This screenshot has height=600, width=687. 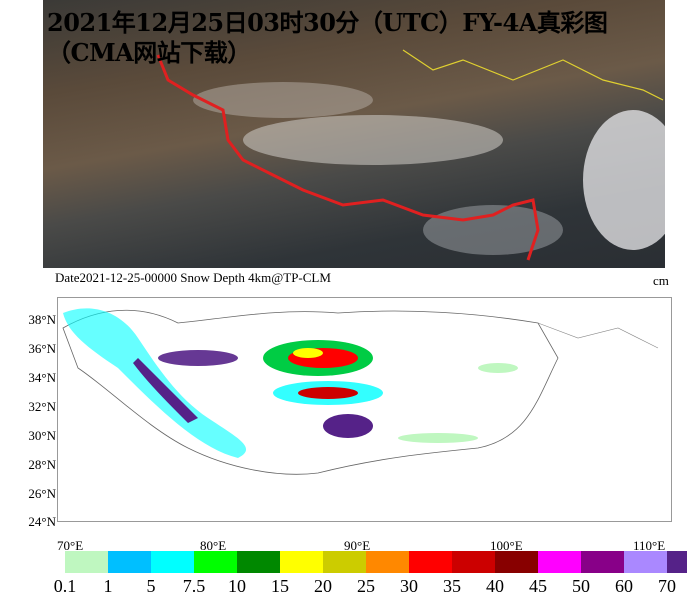 What do you see at coordinates (42, 348) in the screenshot?
I see `lat-label: 36°N` at bounding box center [42, 348].